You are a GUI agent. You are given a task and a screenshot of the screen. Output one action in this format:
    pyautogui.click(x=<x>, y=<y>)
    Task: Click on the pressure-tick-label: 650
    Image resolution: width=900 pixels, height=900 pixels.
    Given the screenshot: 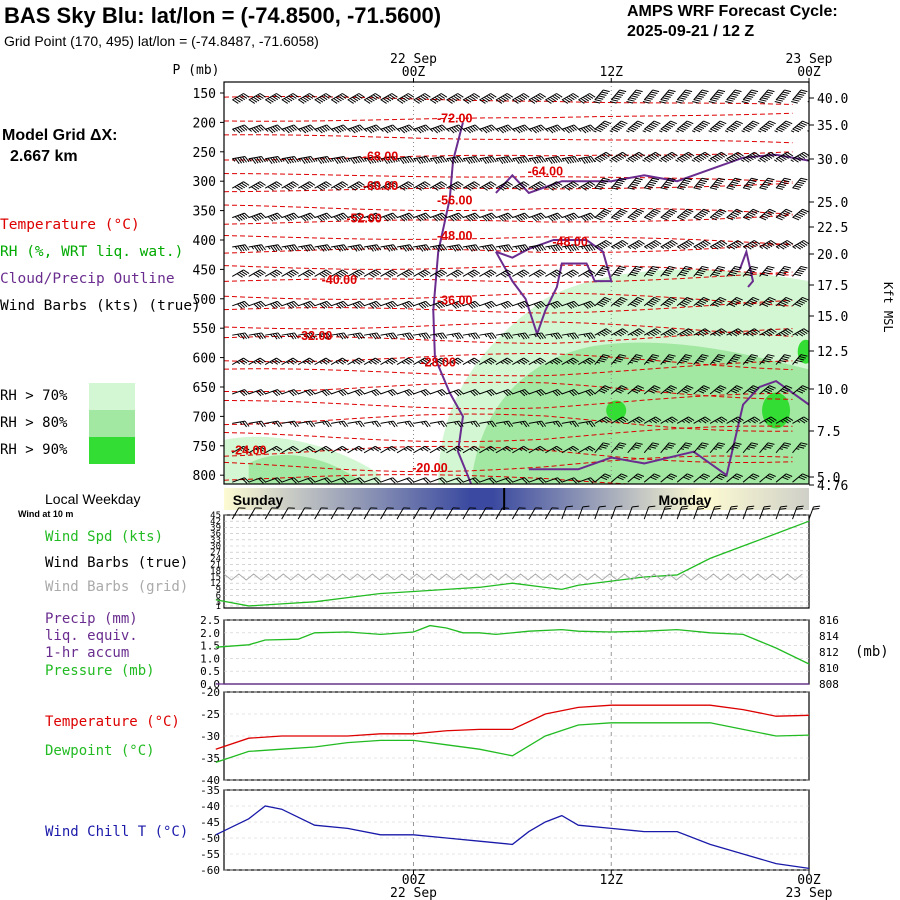 What is the action you would take?
    pyautogui.click(x=204, y=388)
    